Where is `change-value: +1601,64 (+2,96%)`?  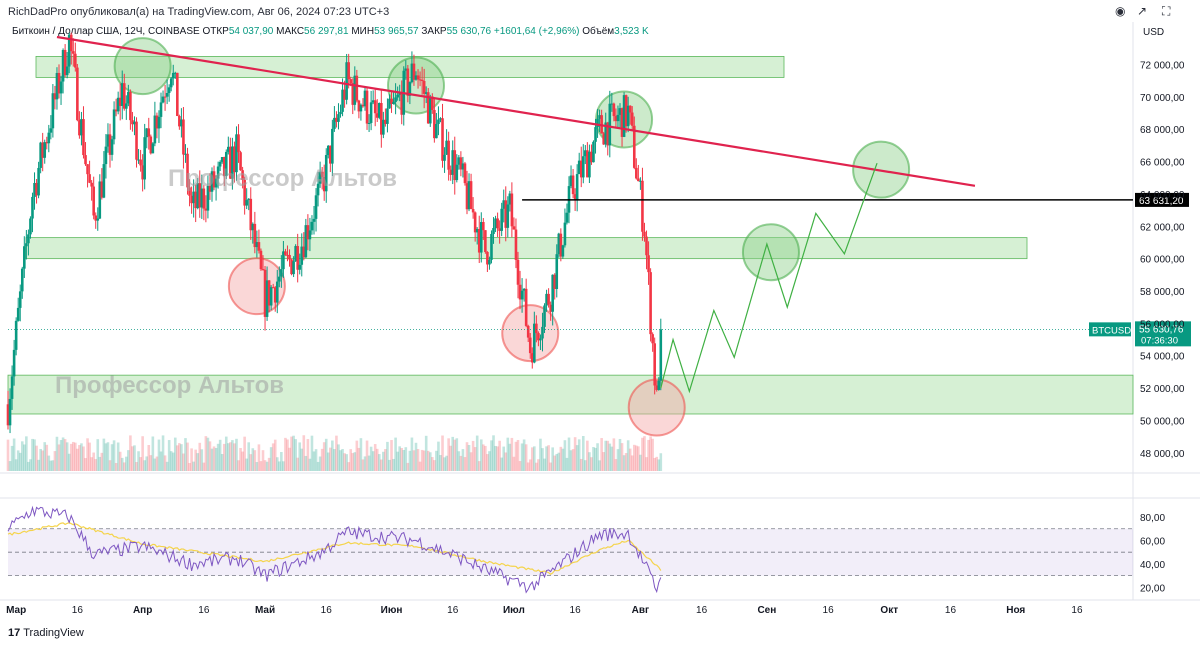 change-value: +1601,64 (+2,96%) is located at coordinates (536, 31).